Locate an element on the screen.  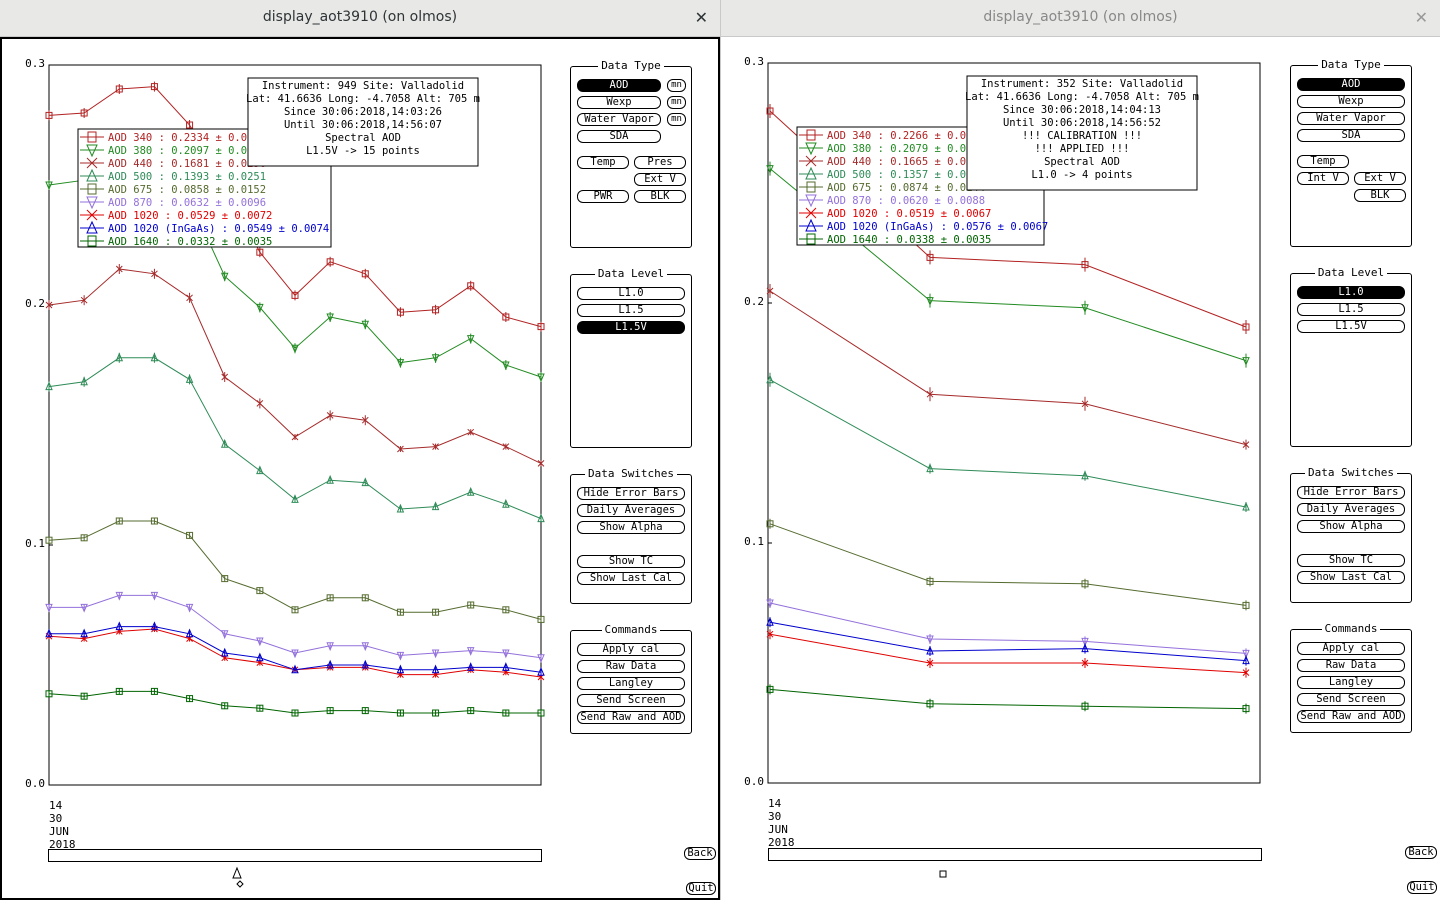
wexp-mn-button: mn is located at coordinates (676, 102).